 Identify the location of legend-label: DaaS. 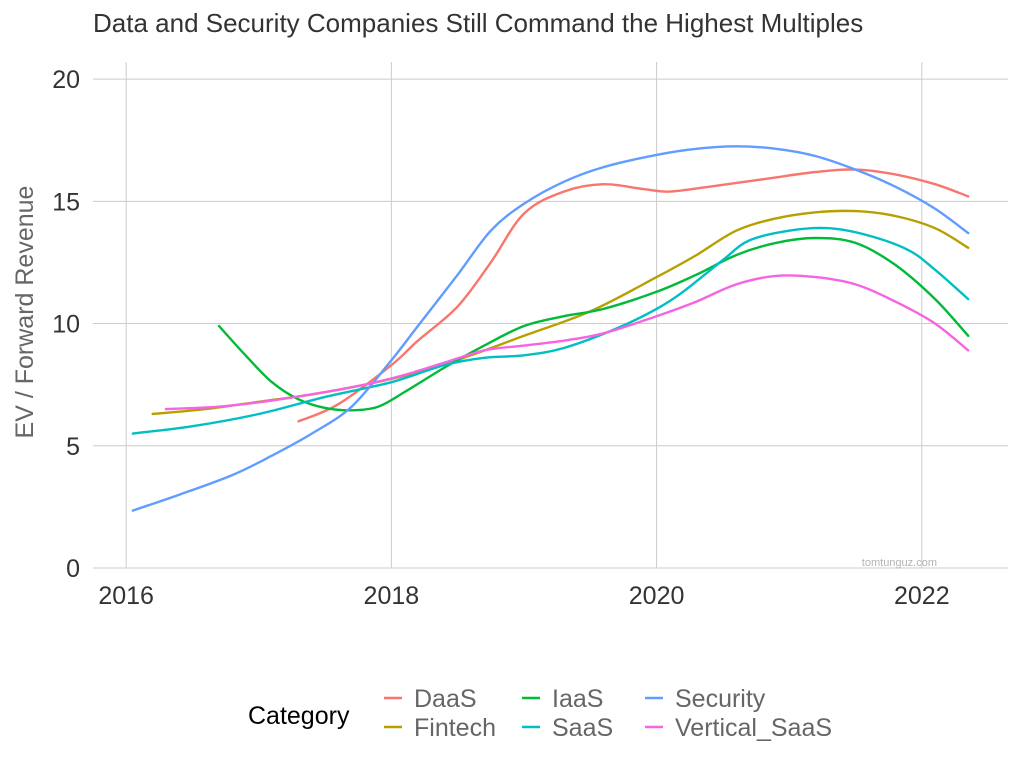
(445, 699).